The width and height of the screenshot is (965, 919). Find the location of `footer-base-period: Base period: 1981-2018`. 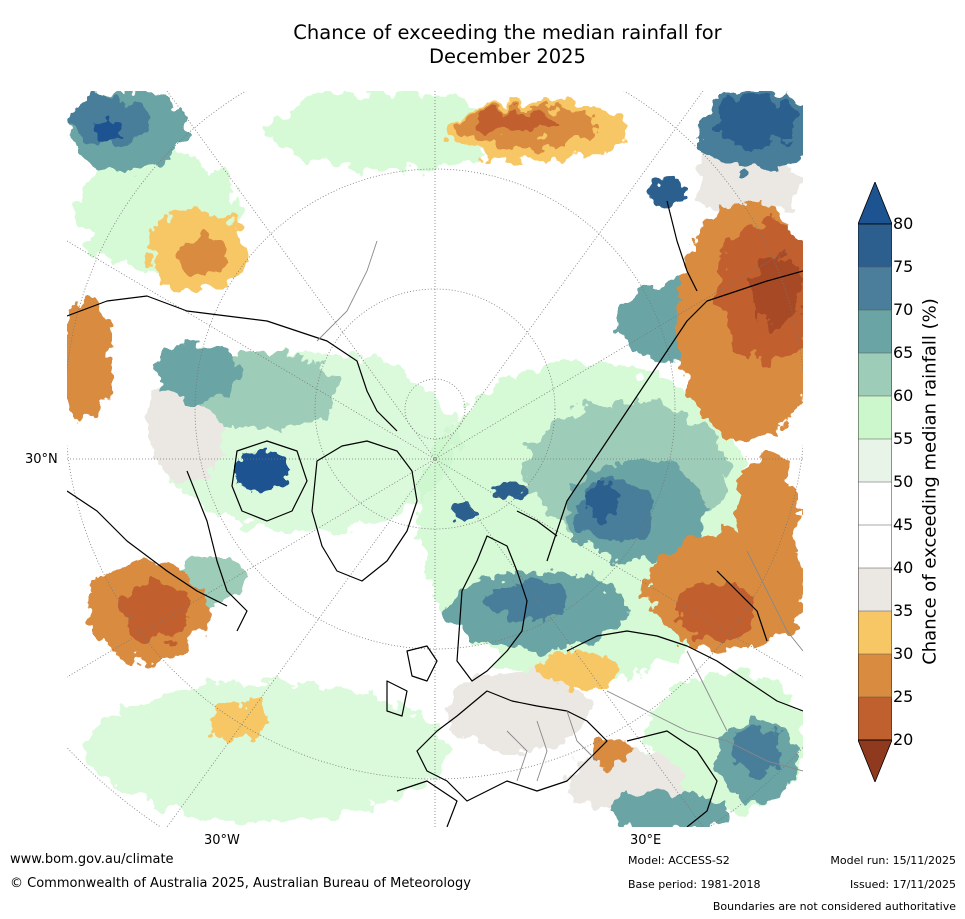

footer-base-period: Base period: 1981-2018 is located at coordinates (694, 884).